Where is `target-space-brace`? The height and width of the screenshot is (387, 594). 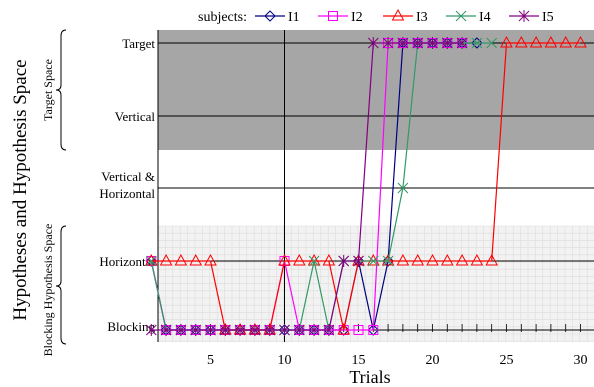
target-space-brace is located at coordinates (61, 90).